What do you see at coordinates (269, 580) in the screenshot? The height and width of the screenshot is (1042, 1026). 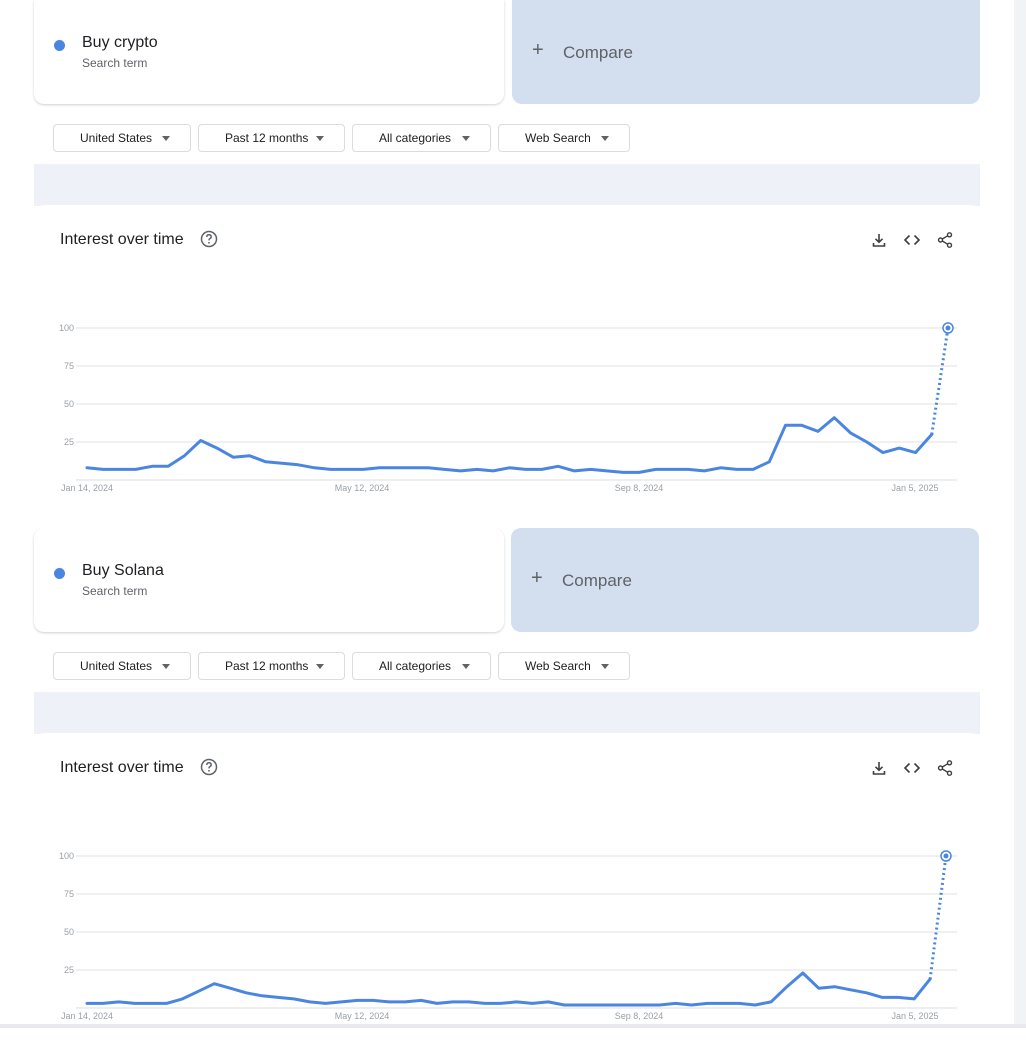 I see `search-term-card: Buy Solana Search term` at bounding box center [269, 580].